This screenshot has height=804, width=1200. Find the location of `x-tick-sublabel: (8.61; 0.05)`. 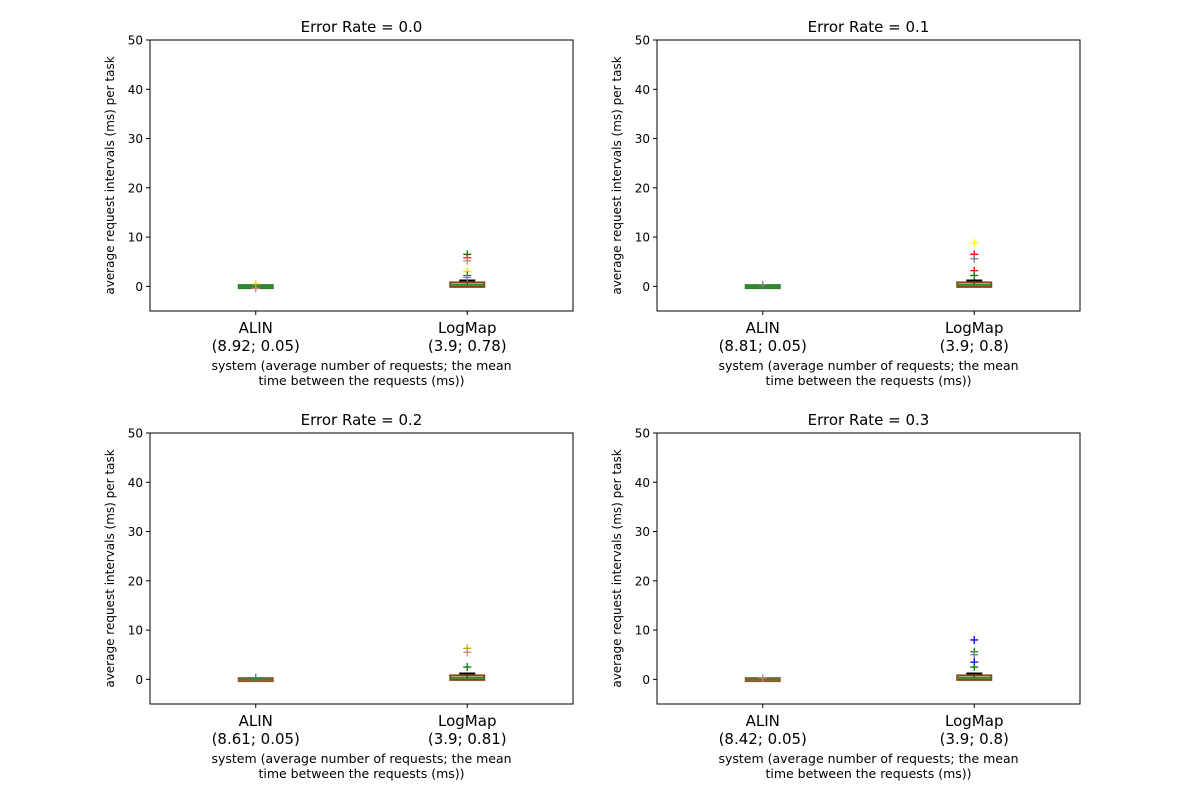

x-tick-sublabel: (8.61; 0.05) is located at coordinates (256, 739).